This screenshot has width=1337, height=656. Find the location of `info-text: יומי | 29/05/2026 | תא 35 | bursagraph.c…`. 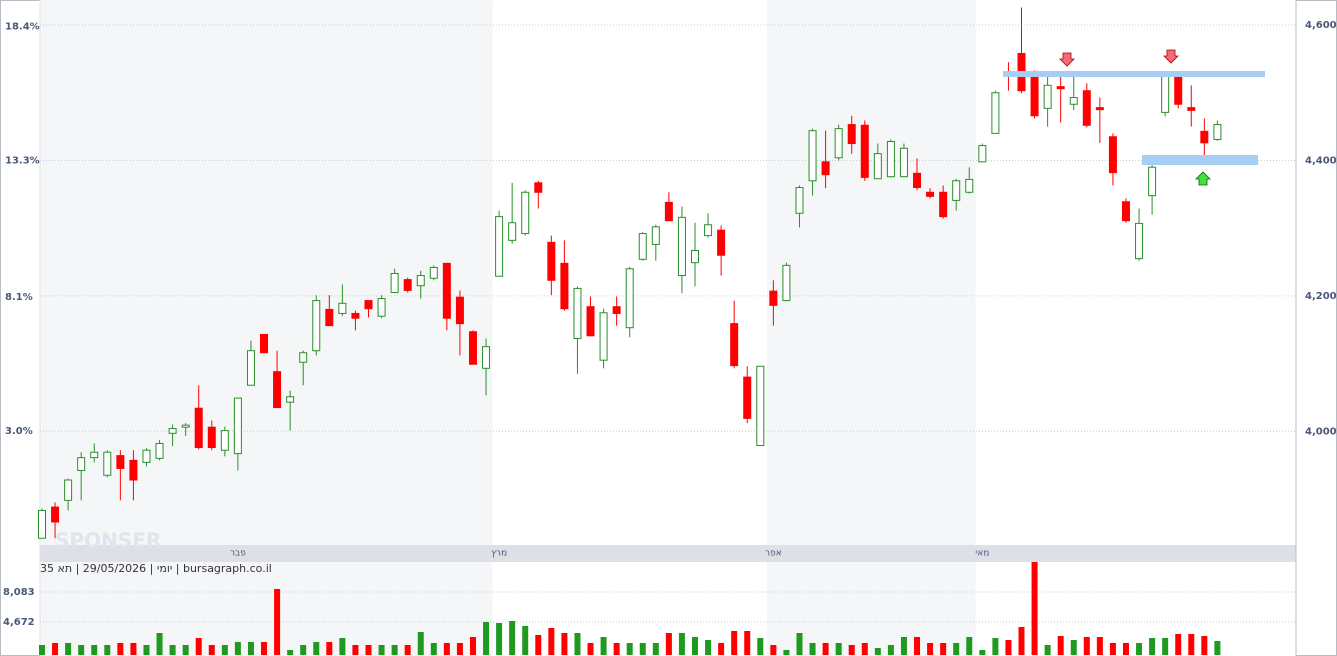

info-text: יומי | 29/05/2026 | תא 35 | bursagraph.c… is located at coordinates (156, 568).